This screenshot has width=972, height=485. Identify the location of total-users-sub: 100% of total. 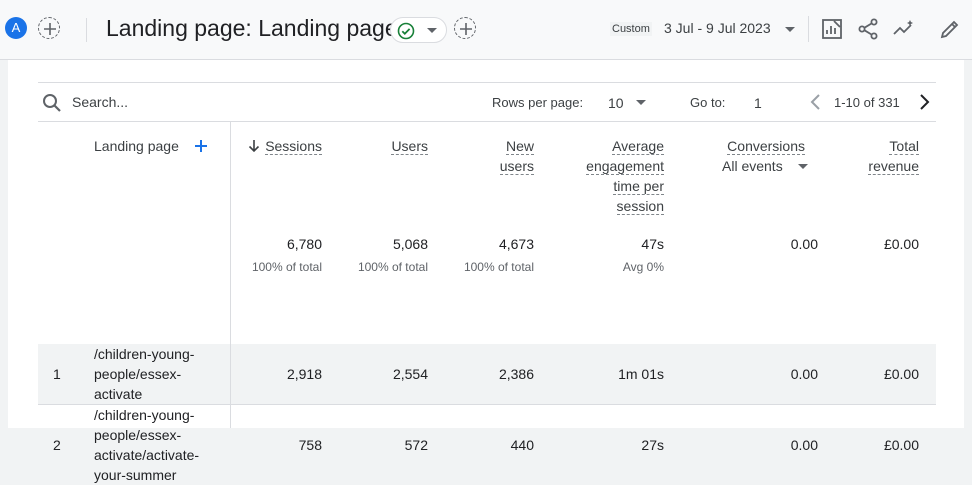
(392, 267).